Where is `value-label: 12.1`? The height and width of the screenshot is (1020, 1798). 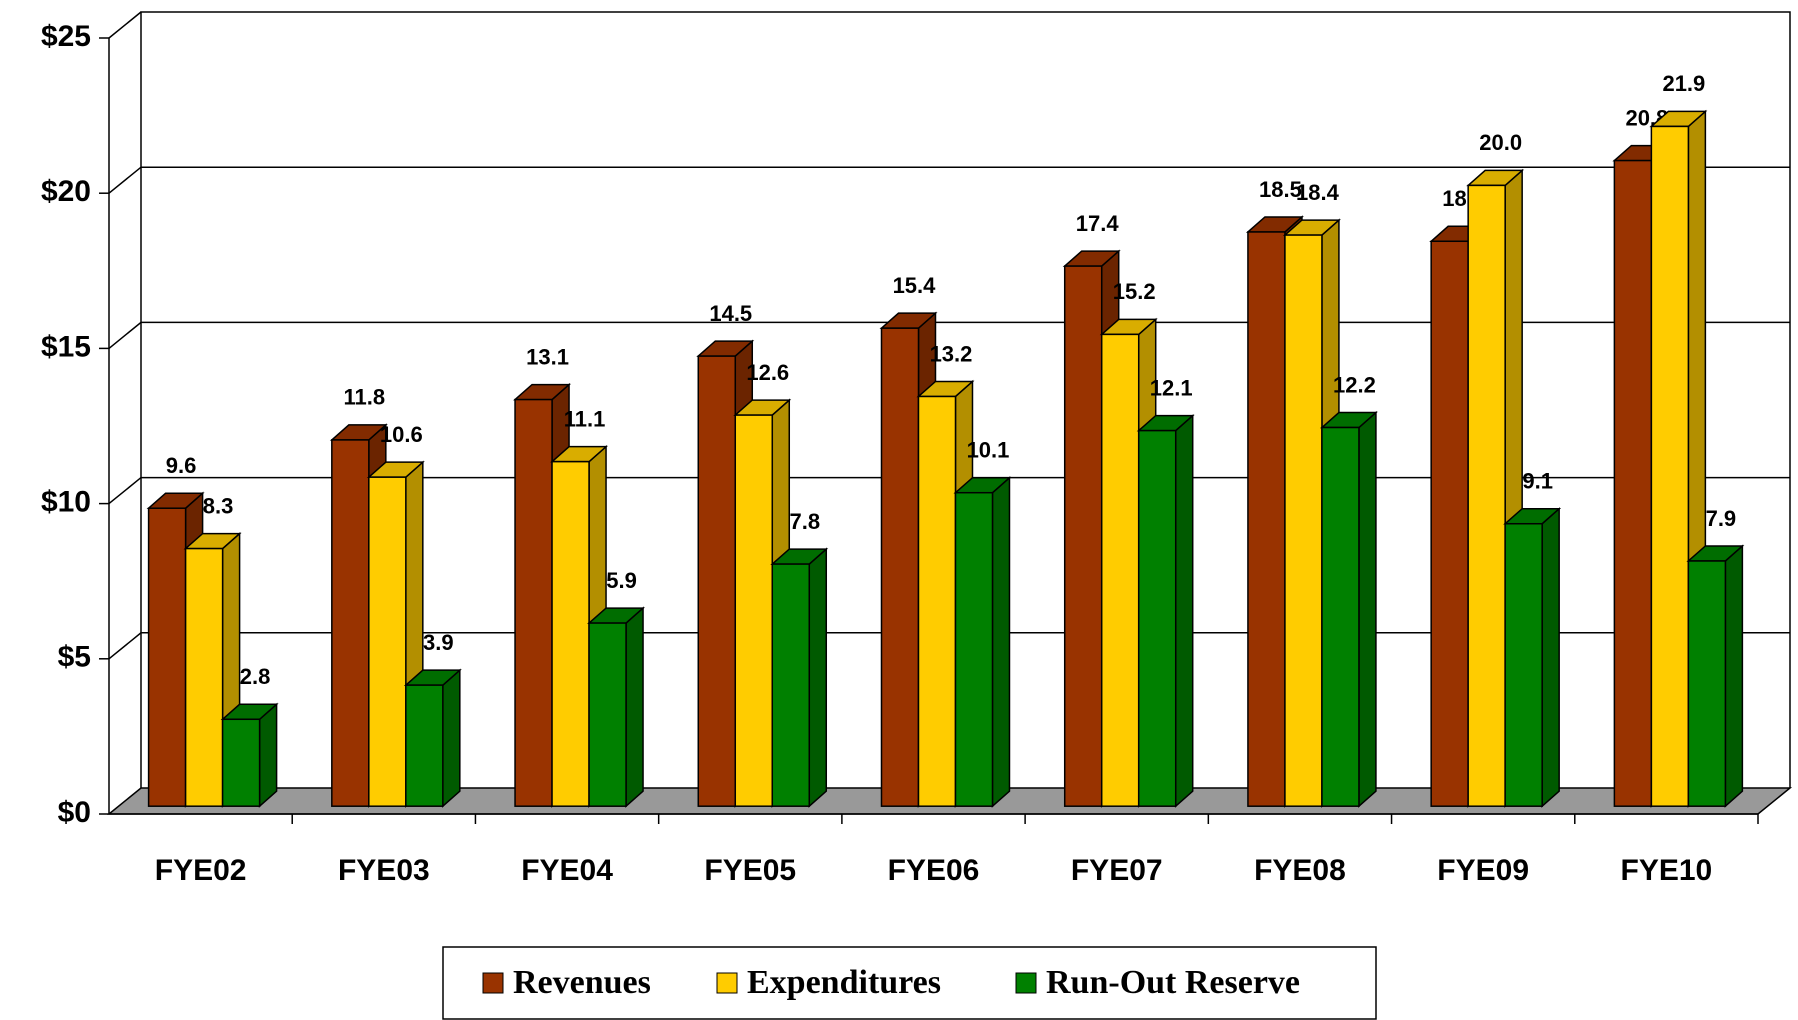 value-label: 12.1 is located at coordinates (1171, 387).